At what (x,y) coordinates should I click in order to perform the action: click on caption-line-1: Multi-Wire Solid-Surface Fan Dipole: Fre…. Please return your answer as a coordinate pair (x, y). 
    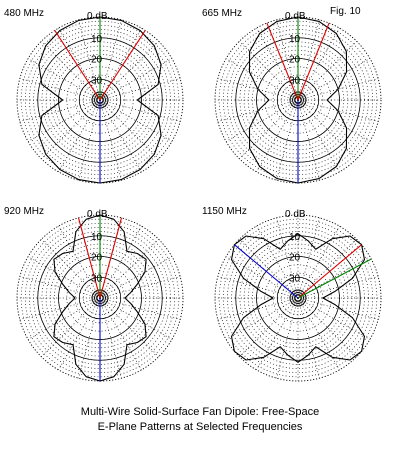
    Looking at the image, I should click on (200, 412).